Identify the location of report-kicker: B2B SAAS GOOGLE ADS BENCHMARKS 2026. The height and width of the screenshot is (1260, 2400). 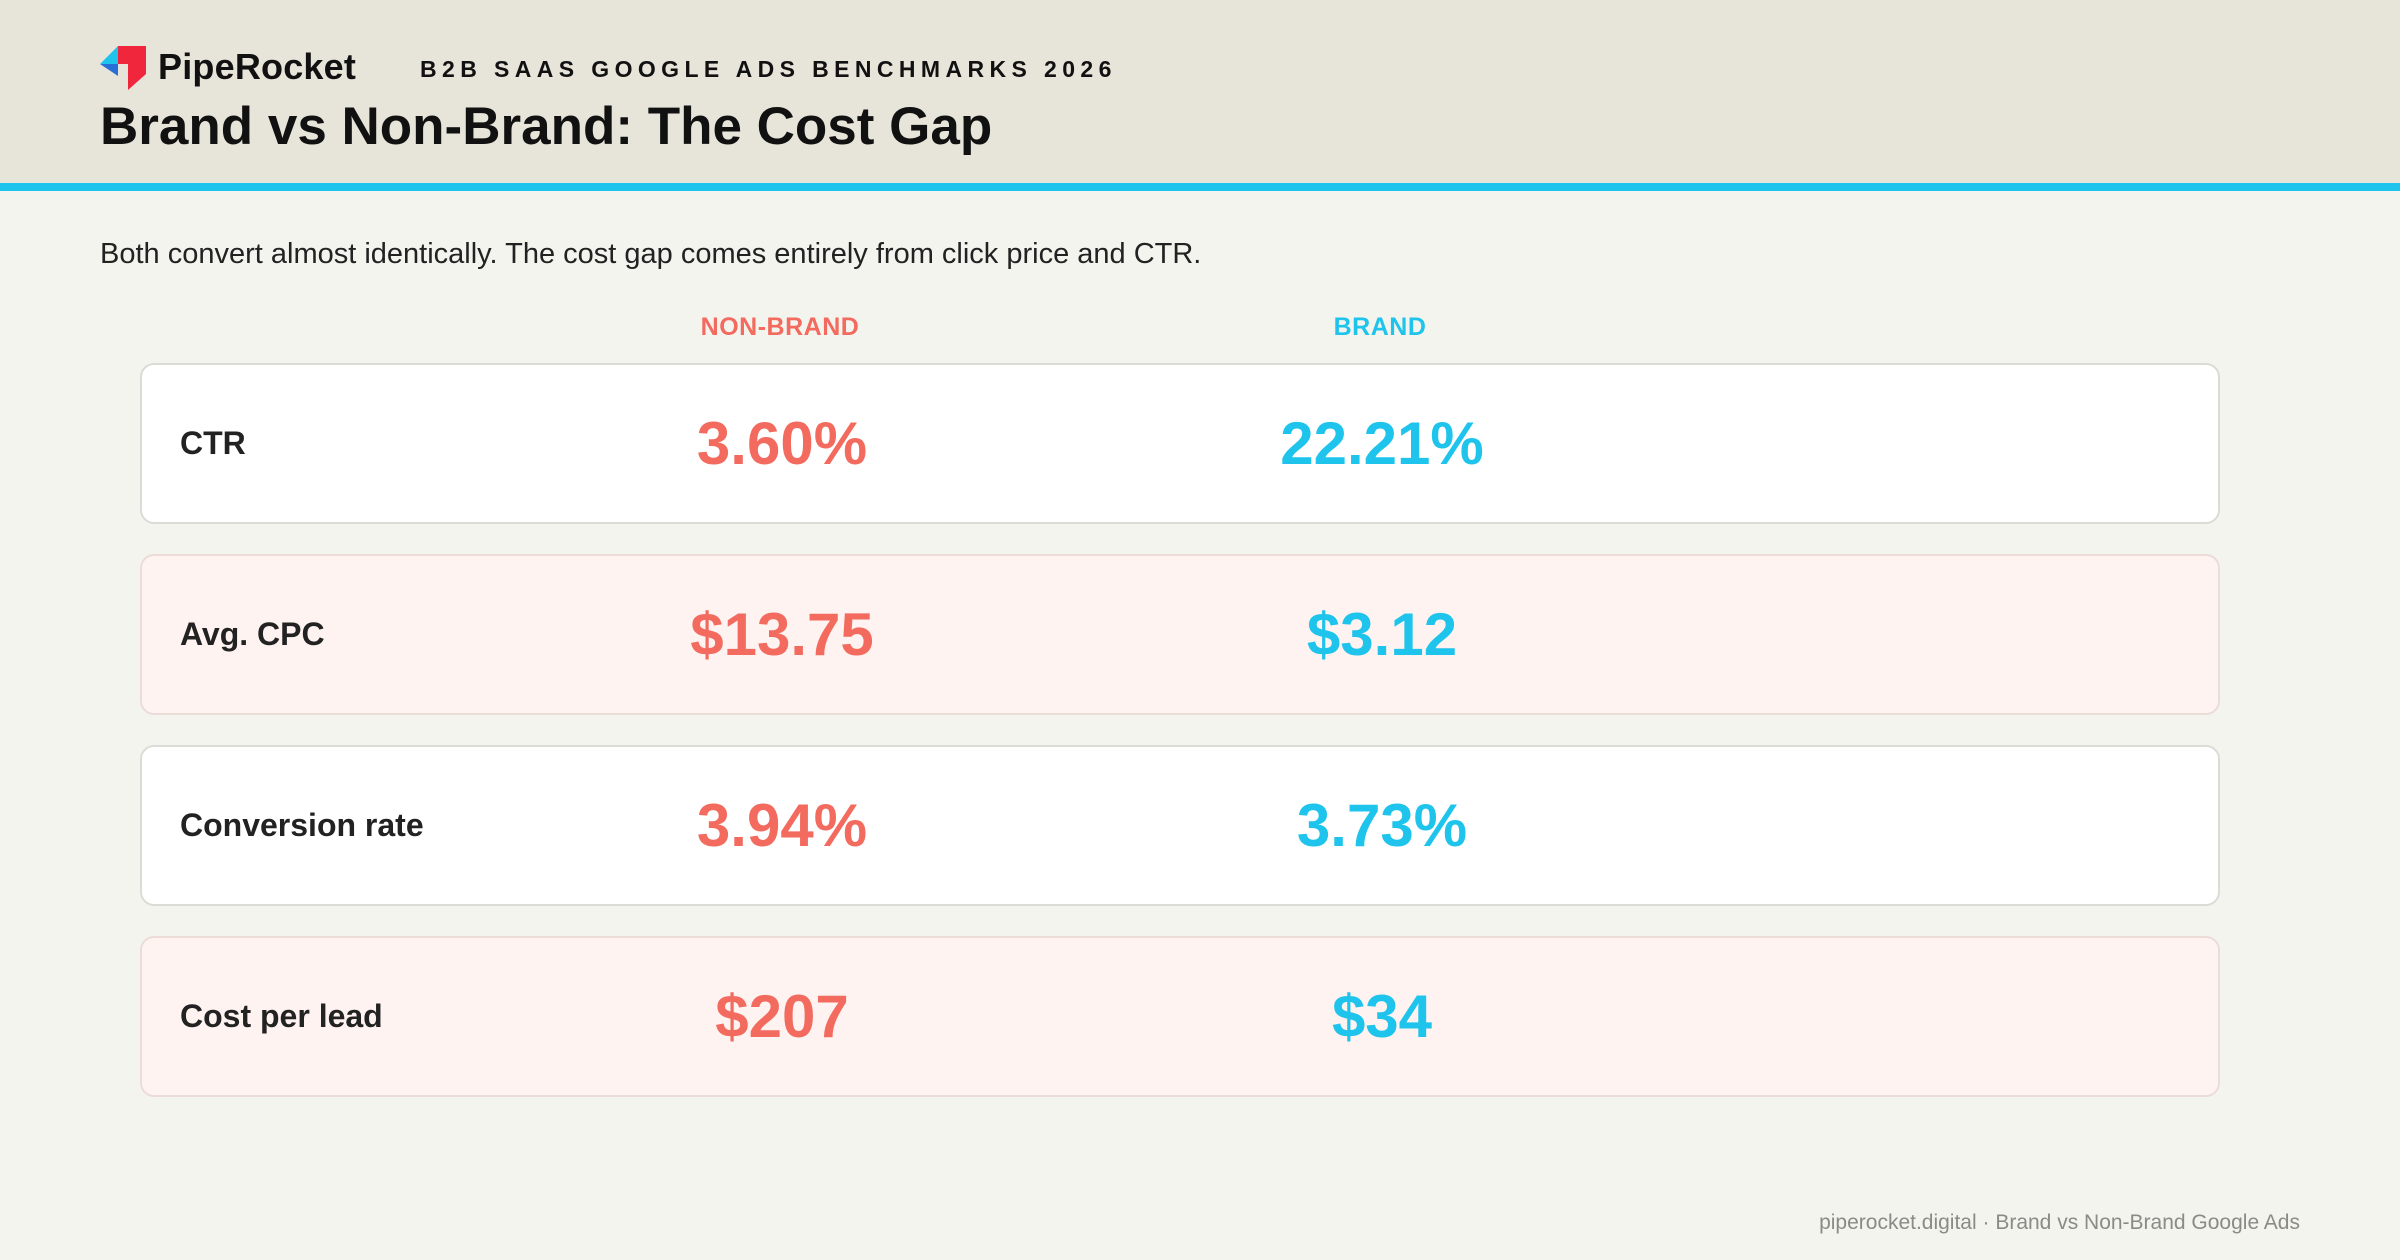
(768, 69).